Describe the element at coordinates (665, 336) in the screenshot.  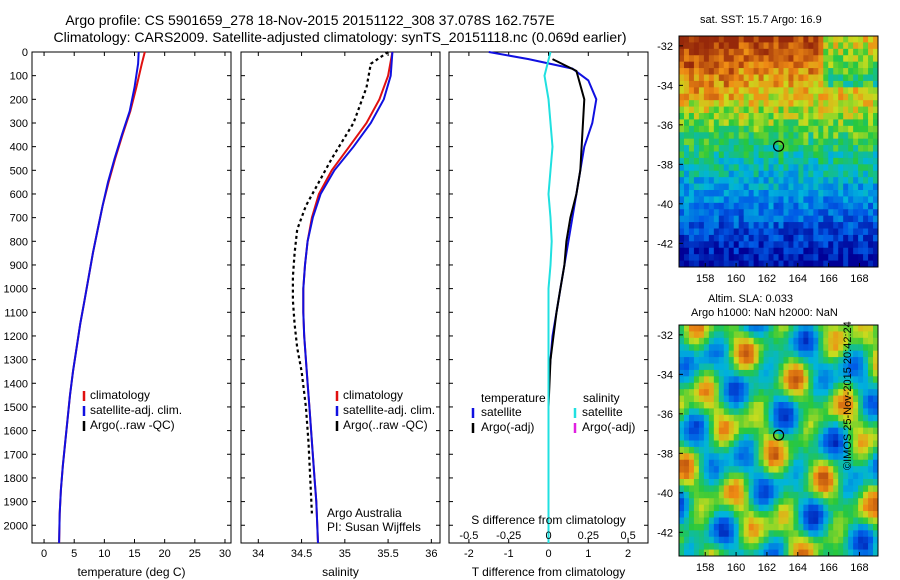
I see `sla-map-ytick-label: -32` at that location.